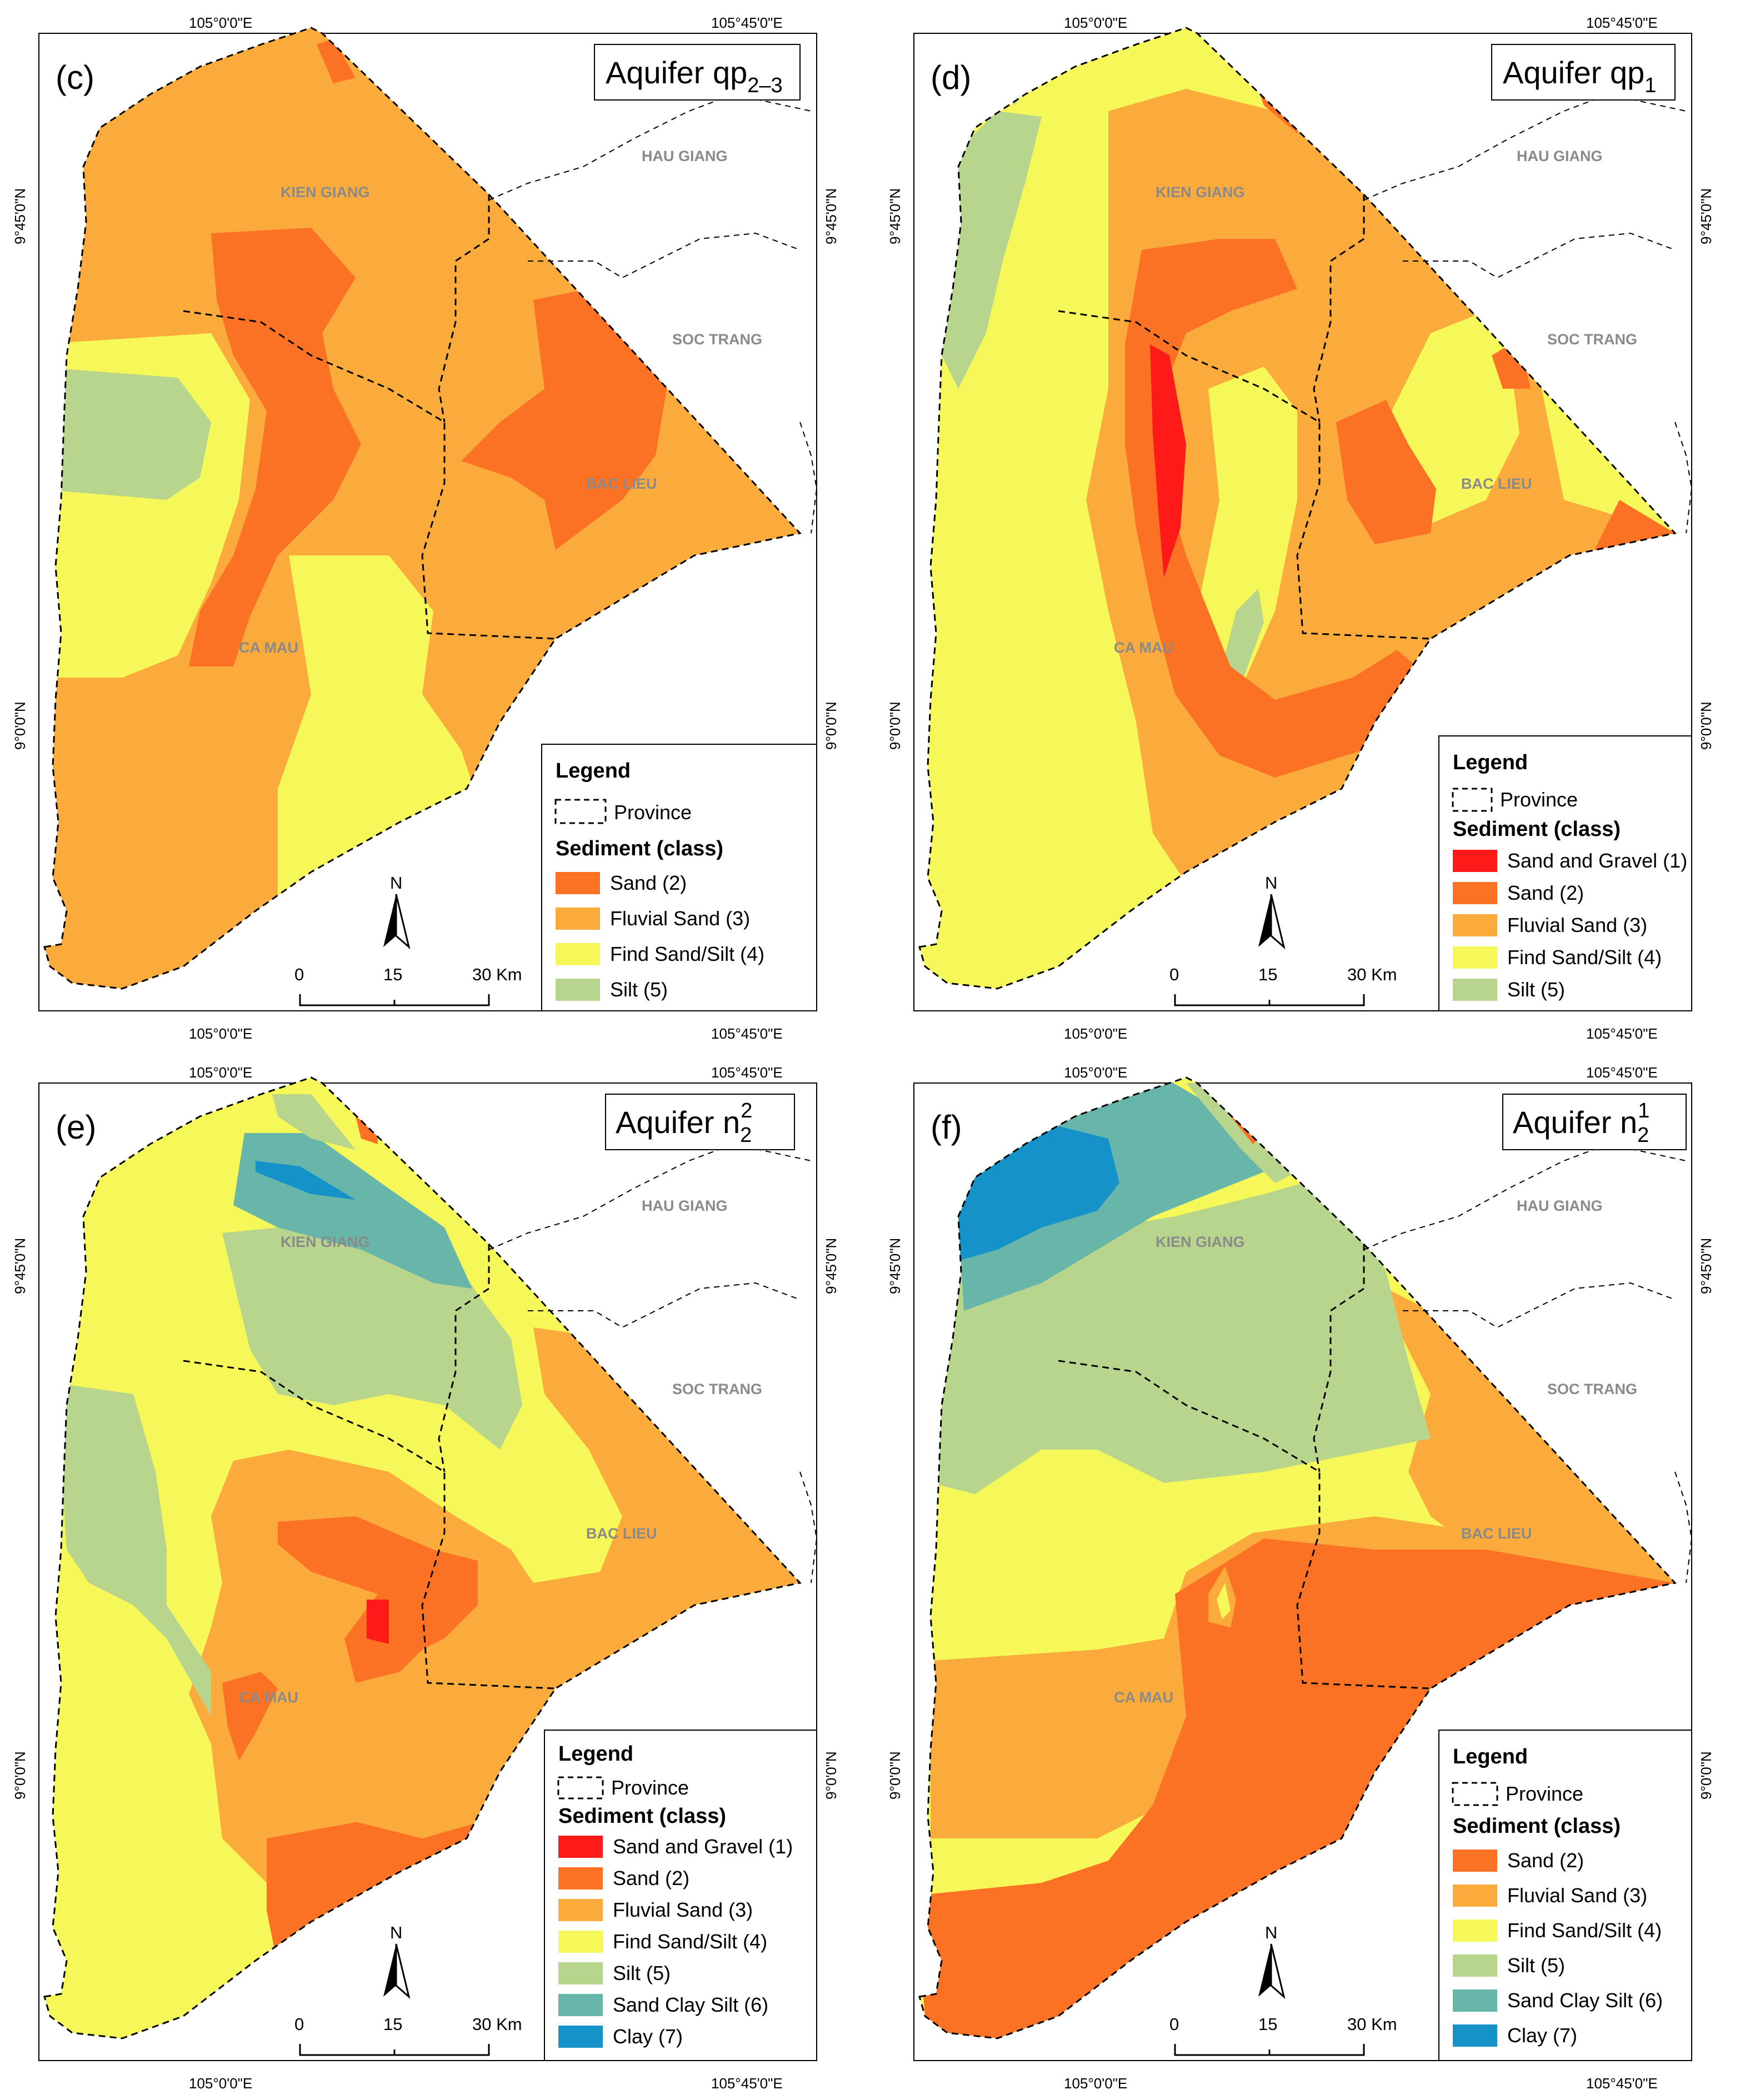 This screenshot has height=2100, width=1750. What do you see at coordinates (1546, 893) in the screenshot?
I see `legend-item-label: Sand (2)` at bounding box center [1546, 893].